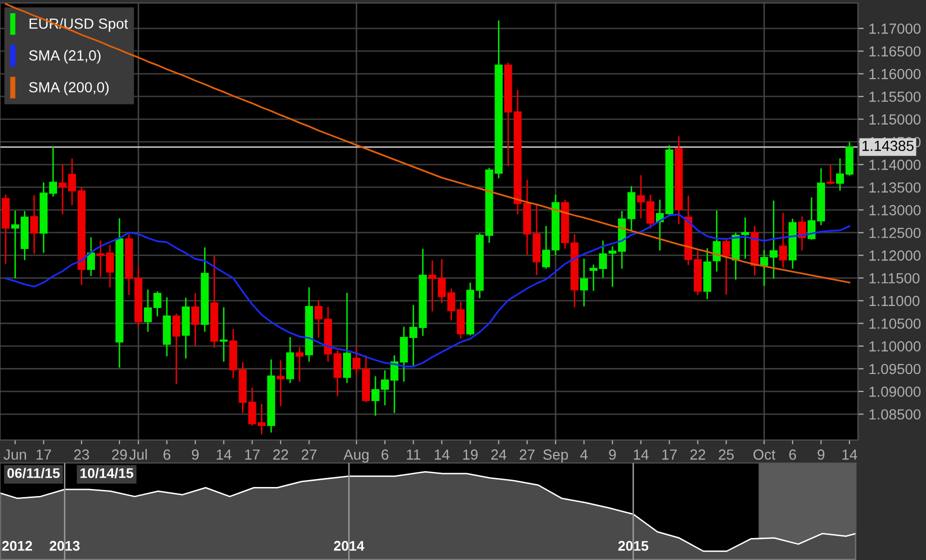 The width and height of the screenshot is (926, 560). What do you see at coordinates (470, 454) in the screenshot?
I see `x-tick-label: 19` at bounding box center [470, 454].